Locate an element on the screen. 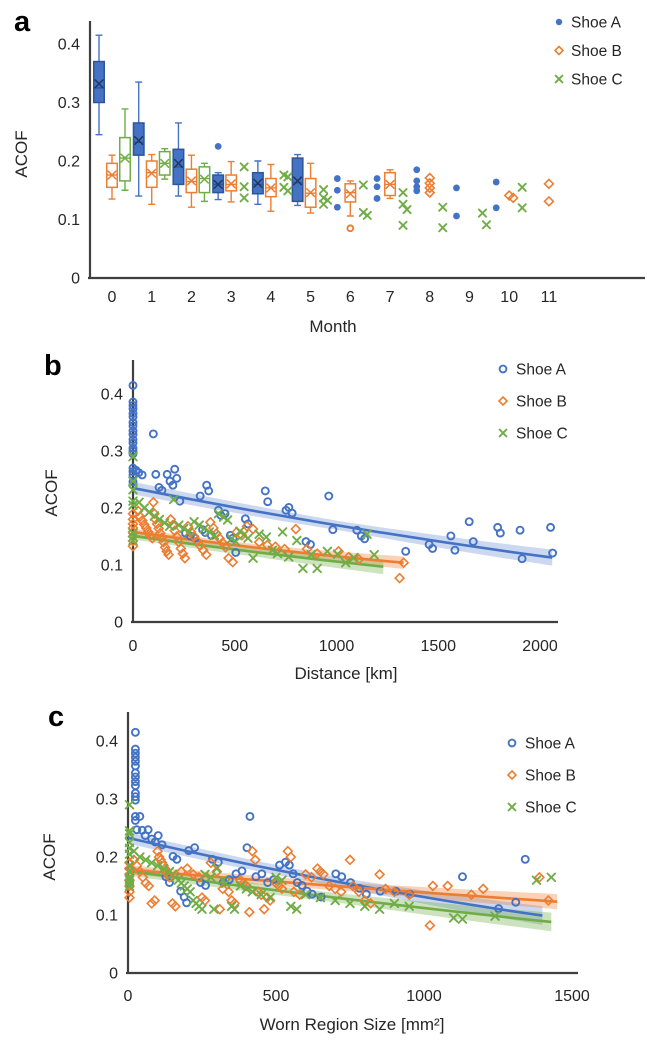 The height and width of the screenshot is (1050, 647). panel-b-label: b is located at coordinates (53, 366).